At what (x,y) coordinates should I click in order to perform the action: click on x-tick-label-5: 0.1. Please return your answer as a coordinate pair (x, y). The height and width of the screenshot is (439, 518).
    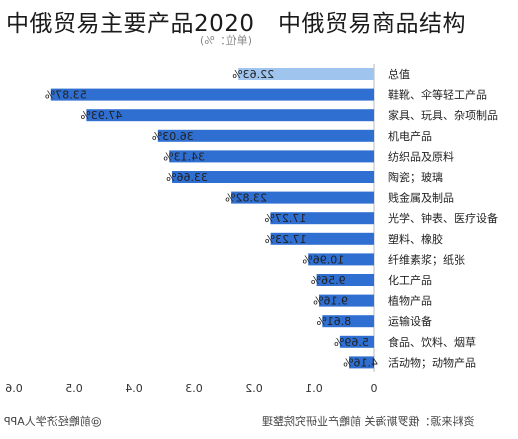
    Looking at the image, I should click on (314, 388).